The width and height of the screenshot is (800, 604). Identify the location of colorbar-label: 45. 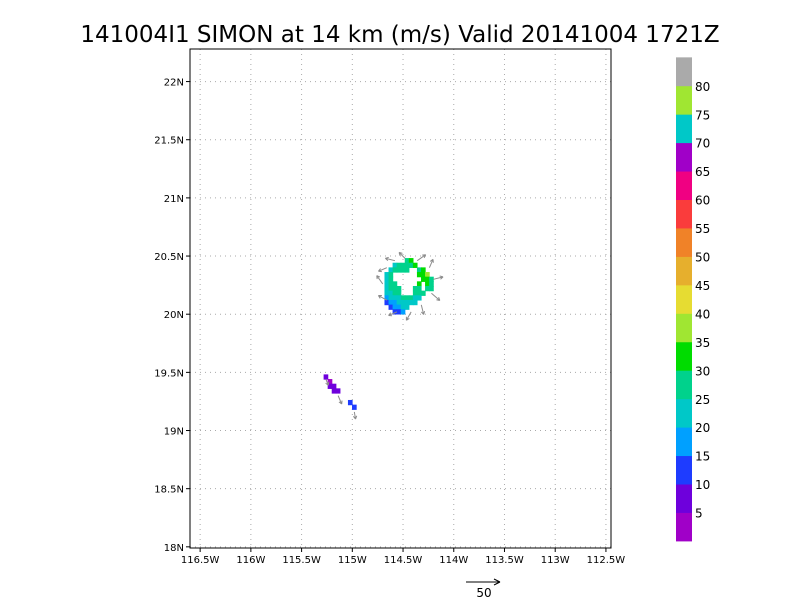
(702, 286).